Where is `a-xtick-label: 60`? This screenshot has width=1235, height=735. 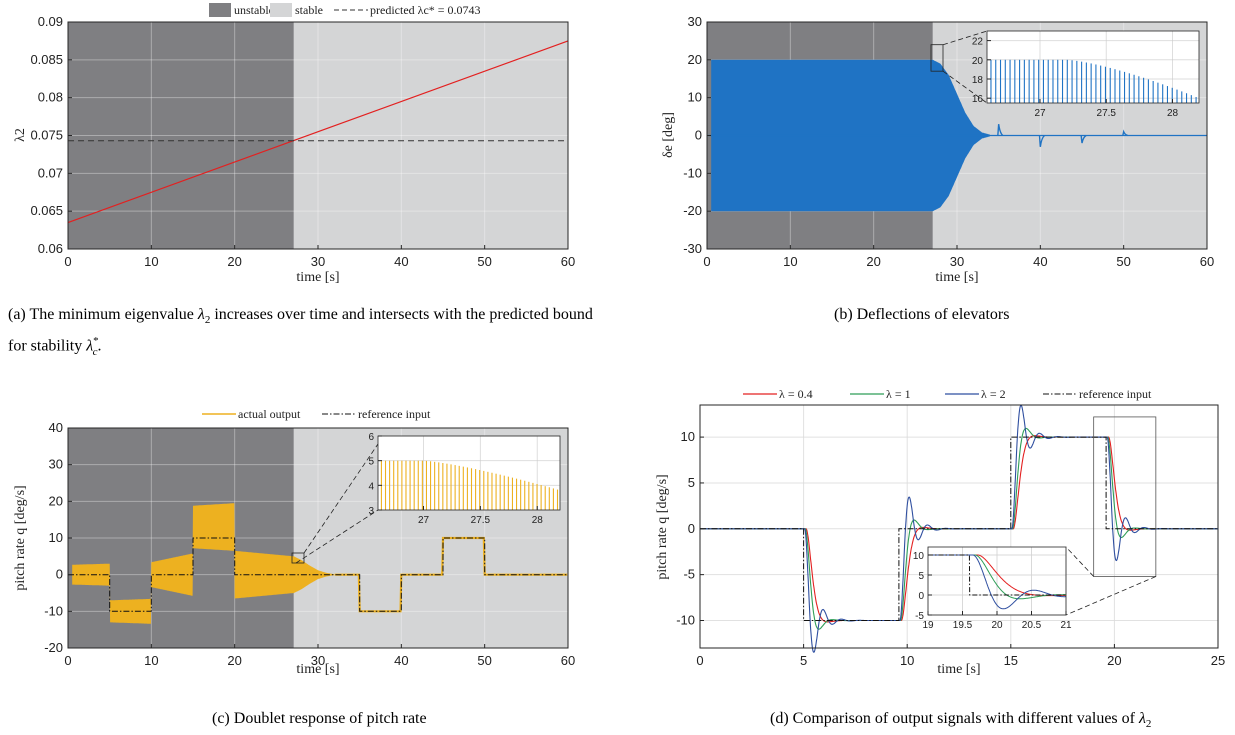
a-xtick-label: 60 is located at coordinates (568, 261).